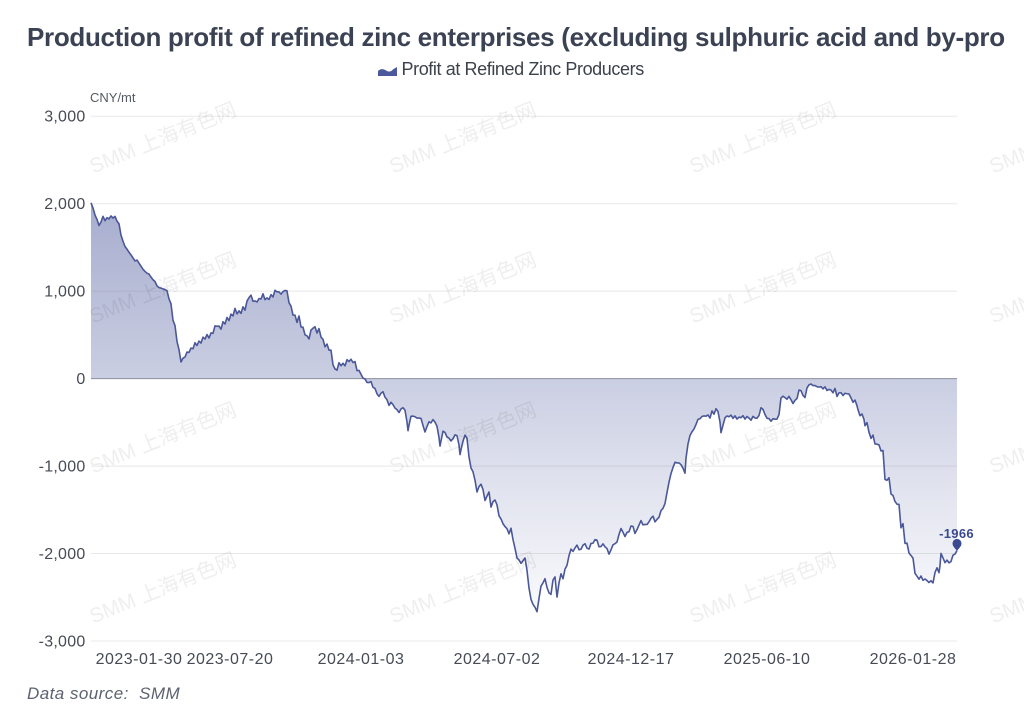  I want to click on svg-text: 1,000, so click(64, 291).